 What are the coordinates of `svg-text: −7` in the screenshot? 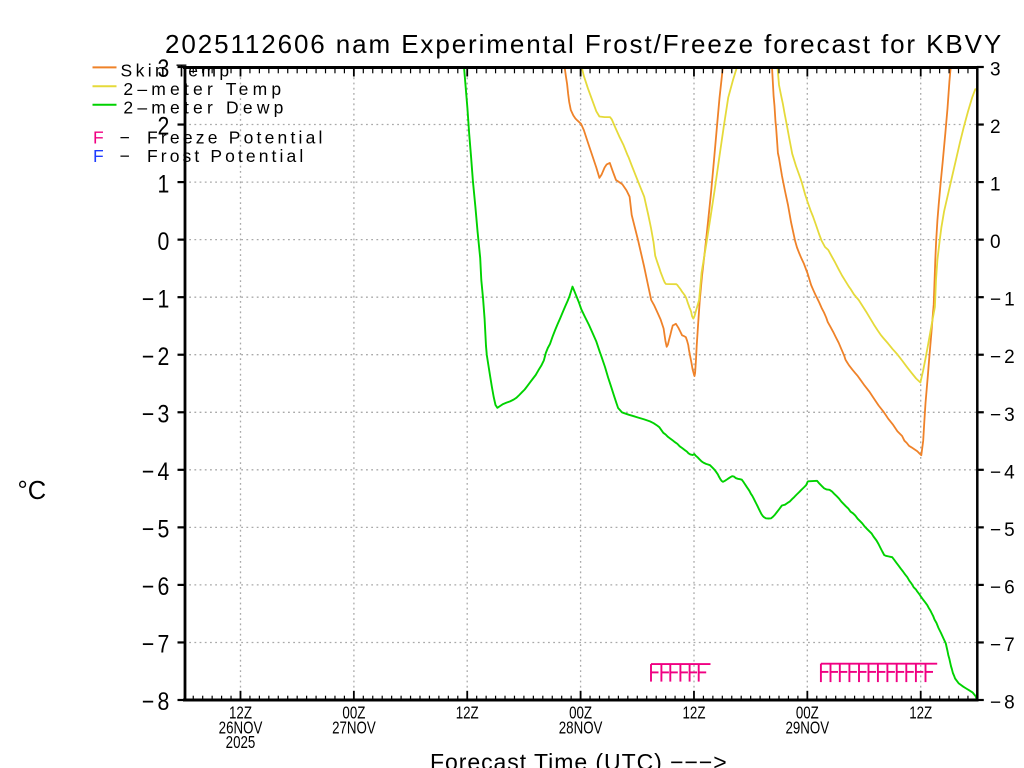 It's located at (1004, 645).